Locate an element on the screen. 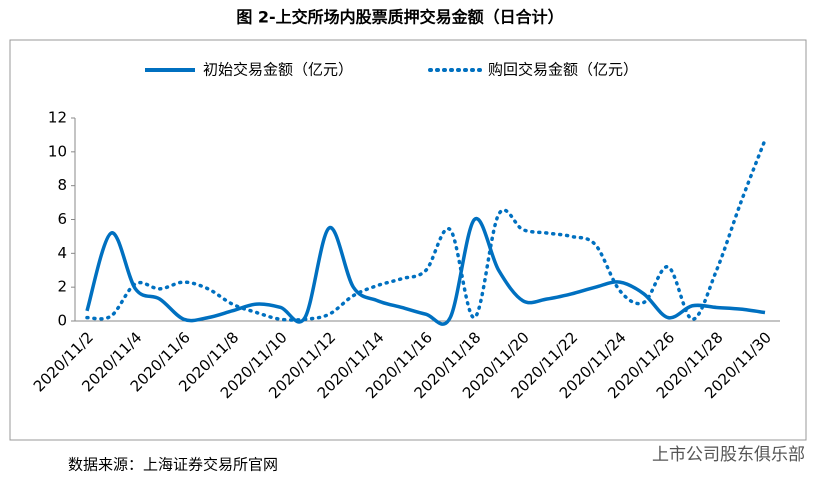 This screenshot has width=829, height=487. legend-label: 购回交易金额（亿元） is located at coordinates (563, 70).